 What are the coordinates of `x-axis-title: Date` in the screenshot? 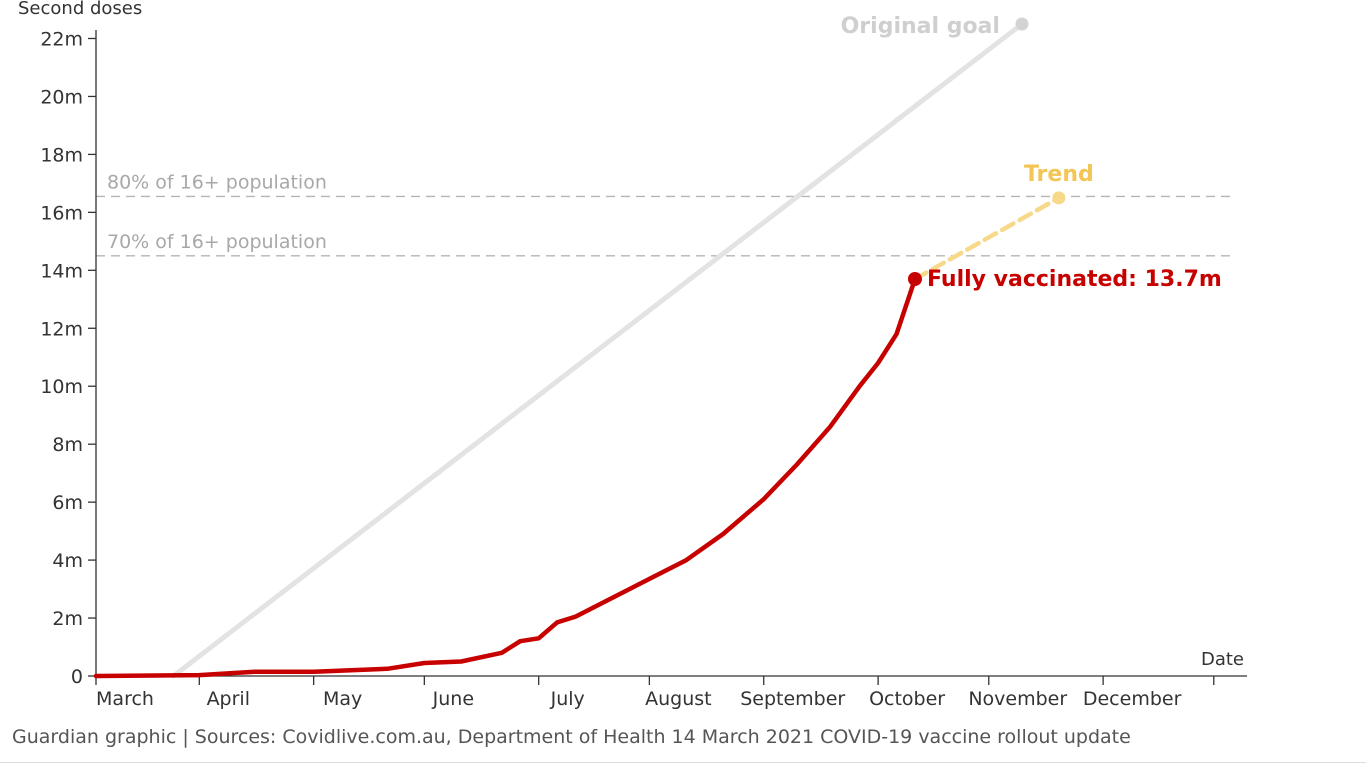 It's located at (1222, 659).